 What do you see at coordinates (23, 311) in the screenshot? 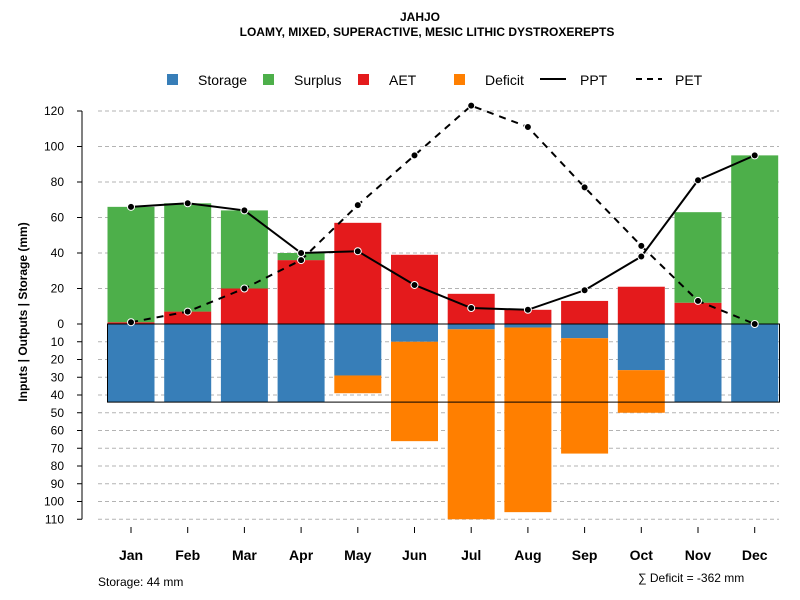
I see `y-axis-title: Inputs | Outputs | Storage (mm)` at bounding box center [23, 311].